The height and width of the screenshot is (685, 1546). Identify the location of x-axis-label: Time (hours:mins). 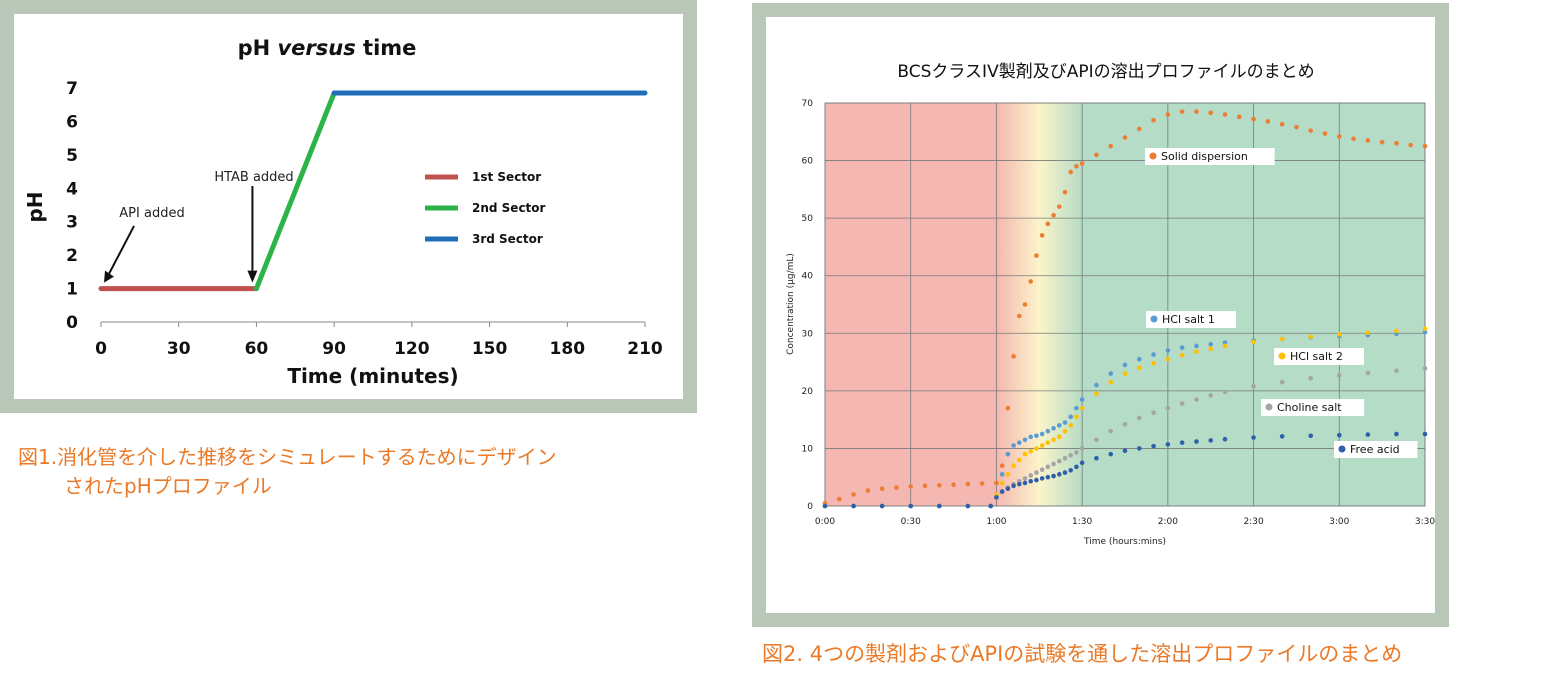
(1124, 542).